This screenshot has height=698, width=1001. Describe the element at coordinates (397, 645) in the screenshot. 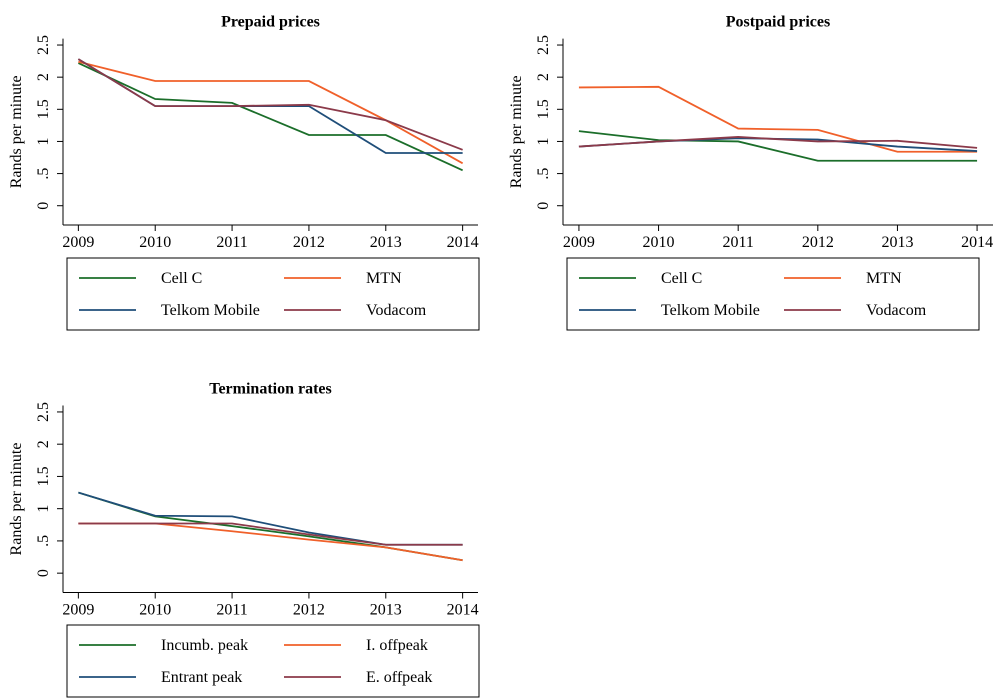

I see `legend-label: I. offpeak` at that location.